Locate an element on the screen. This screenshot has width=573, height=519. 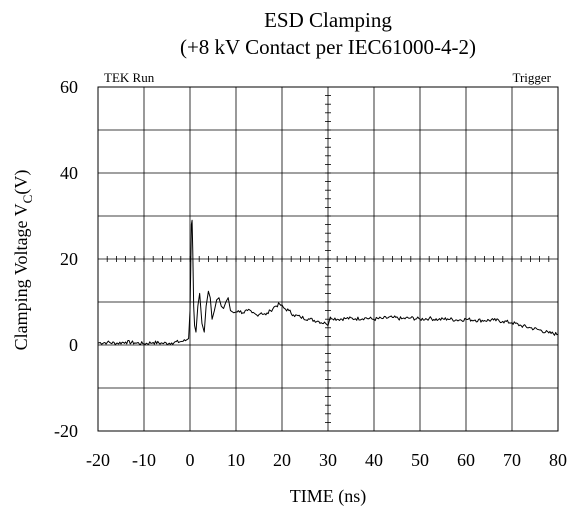
y-tick-label: 40 is located at coordinates (69, 173).